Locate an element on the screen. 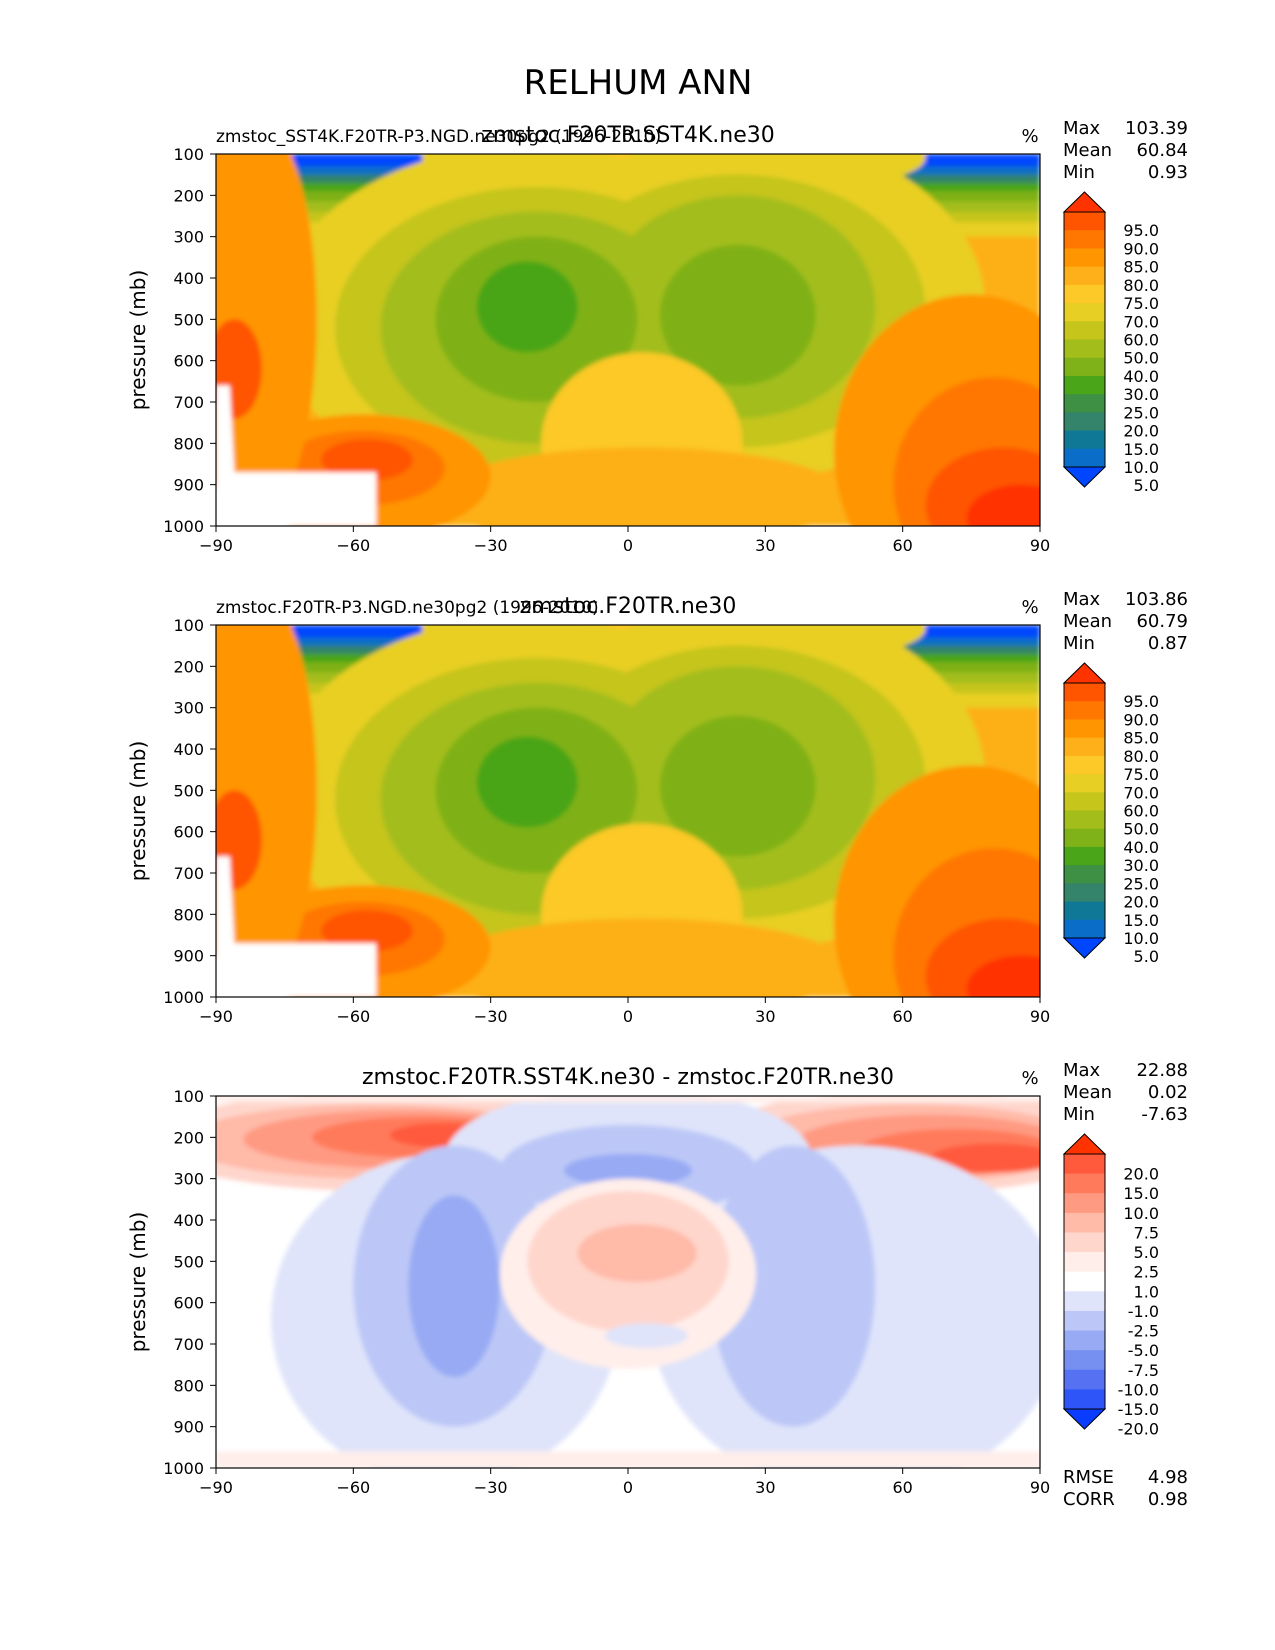 This screenshot has width=1275, height=1650. y-tick-label: 300 is located at coordinates (188, 1179).